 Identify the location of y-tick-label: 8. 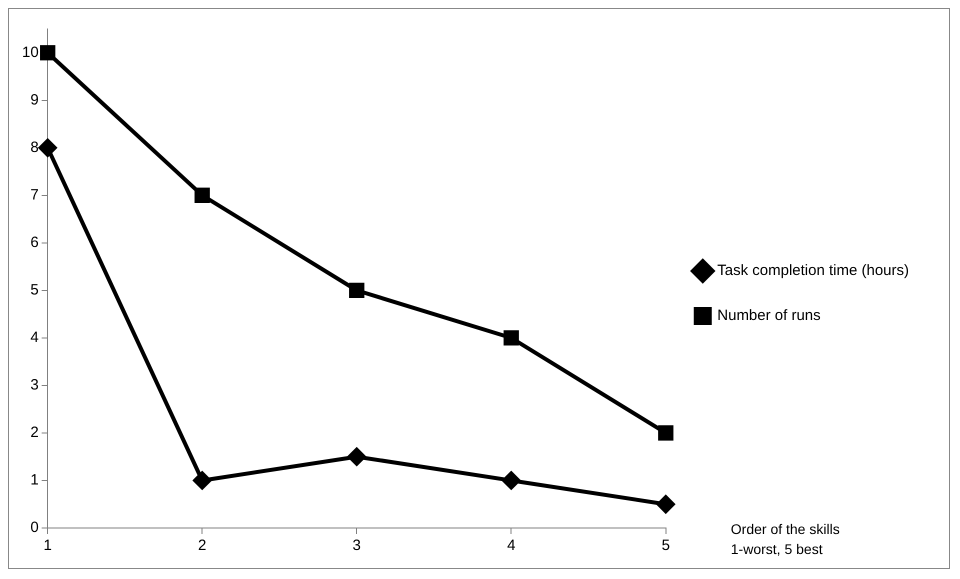
(34, 147).